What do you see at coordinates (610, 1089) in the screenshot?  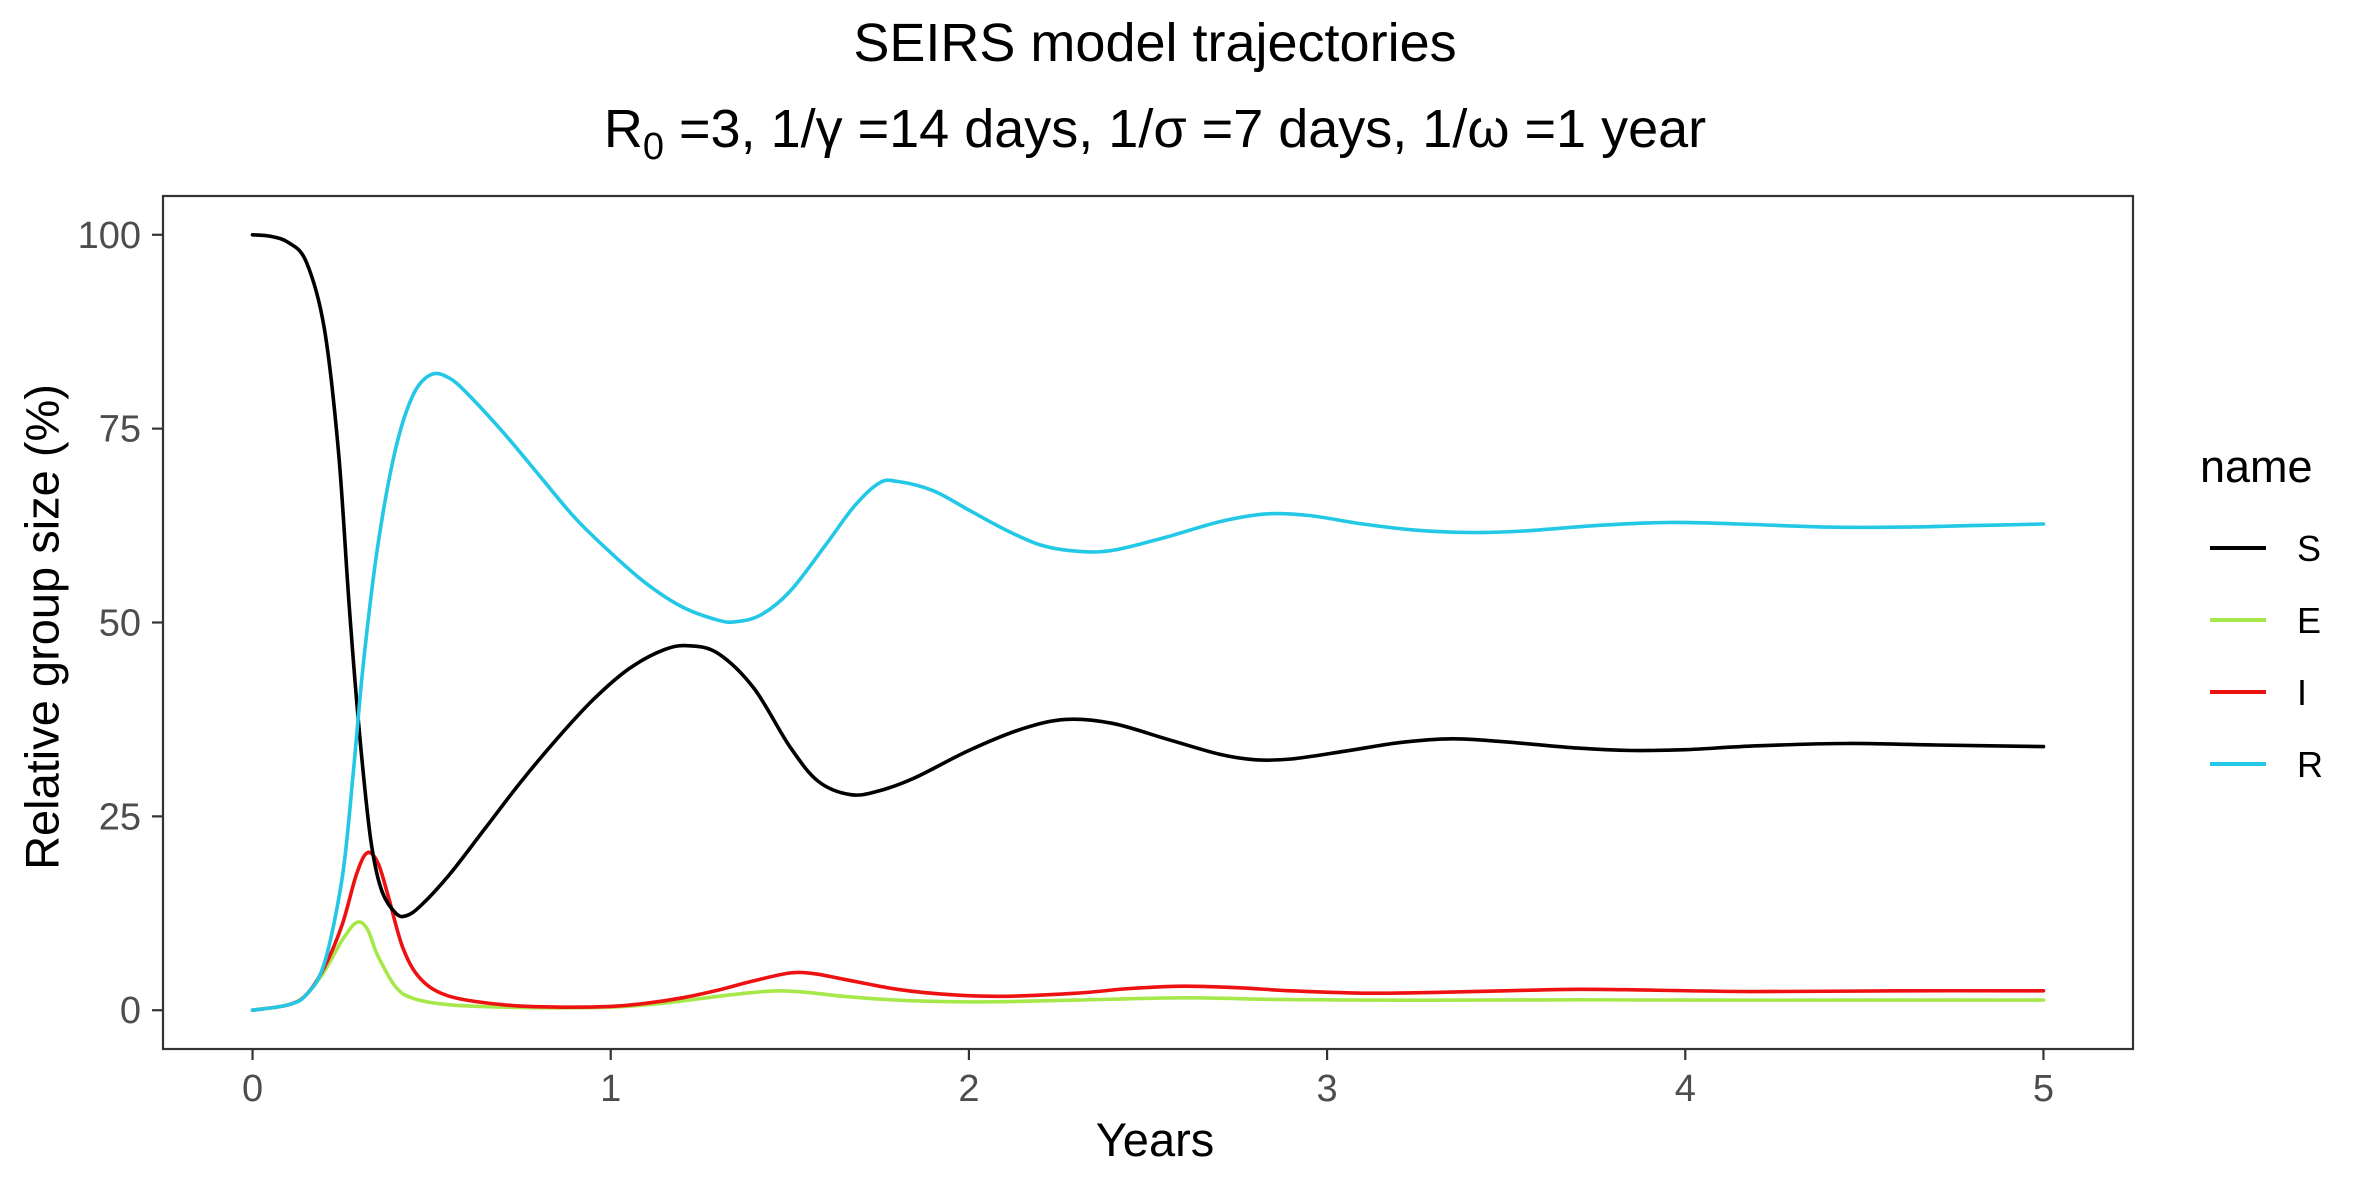 I see `x-tick-label: 1` at bounding box center [610, 1089].